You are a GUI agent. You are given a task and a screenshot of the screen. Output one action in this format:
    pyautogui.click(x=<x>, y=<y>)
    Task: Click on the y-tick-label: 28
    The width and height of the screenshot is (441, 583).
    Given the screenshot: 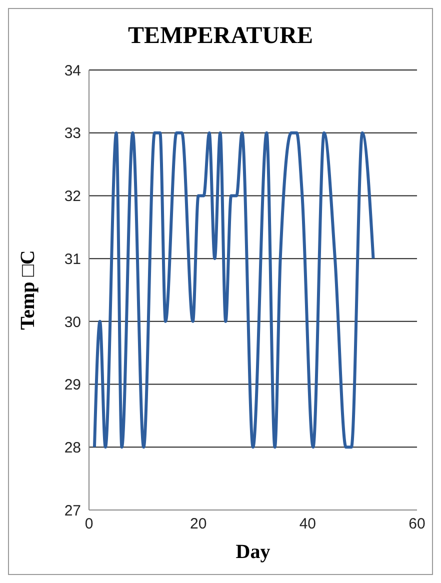 What is the action you would take?
    pyautogui.click(x=72, y=447)
    